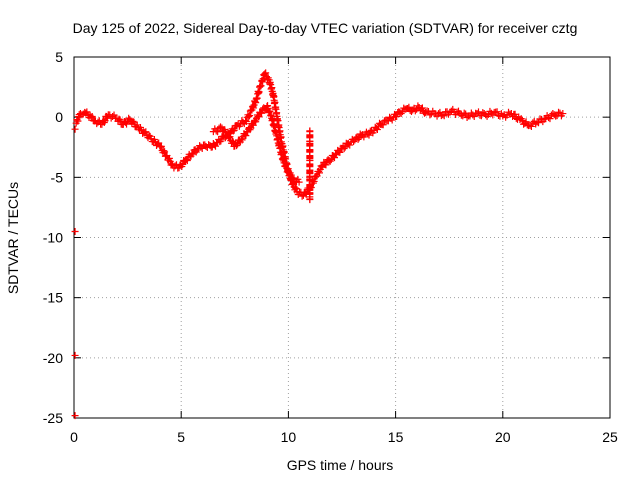 The height and width of the screenshot is (480, 640). What do you see at coordinates (59, 117) in the screenshot?
I see `y-tick-label: 0` at bounding box center [59, 117].